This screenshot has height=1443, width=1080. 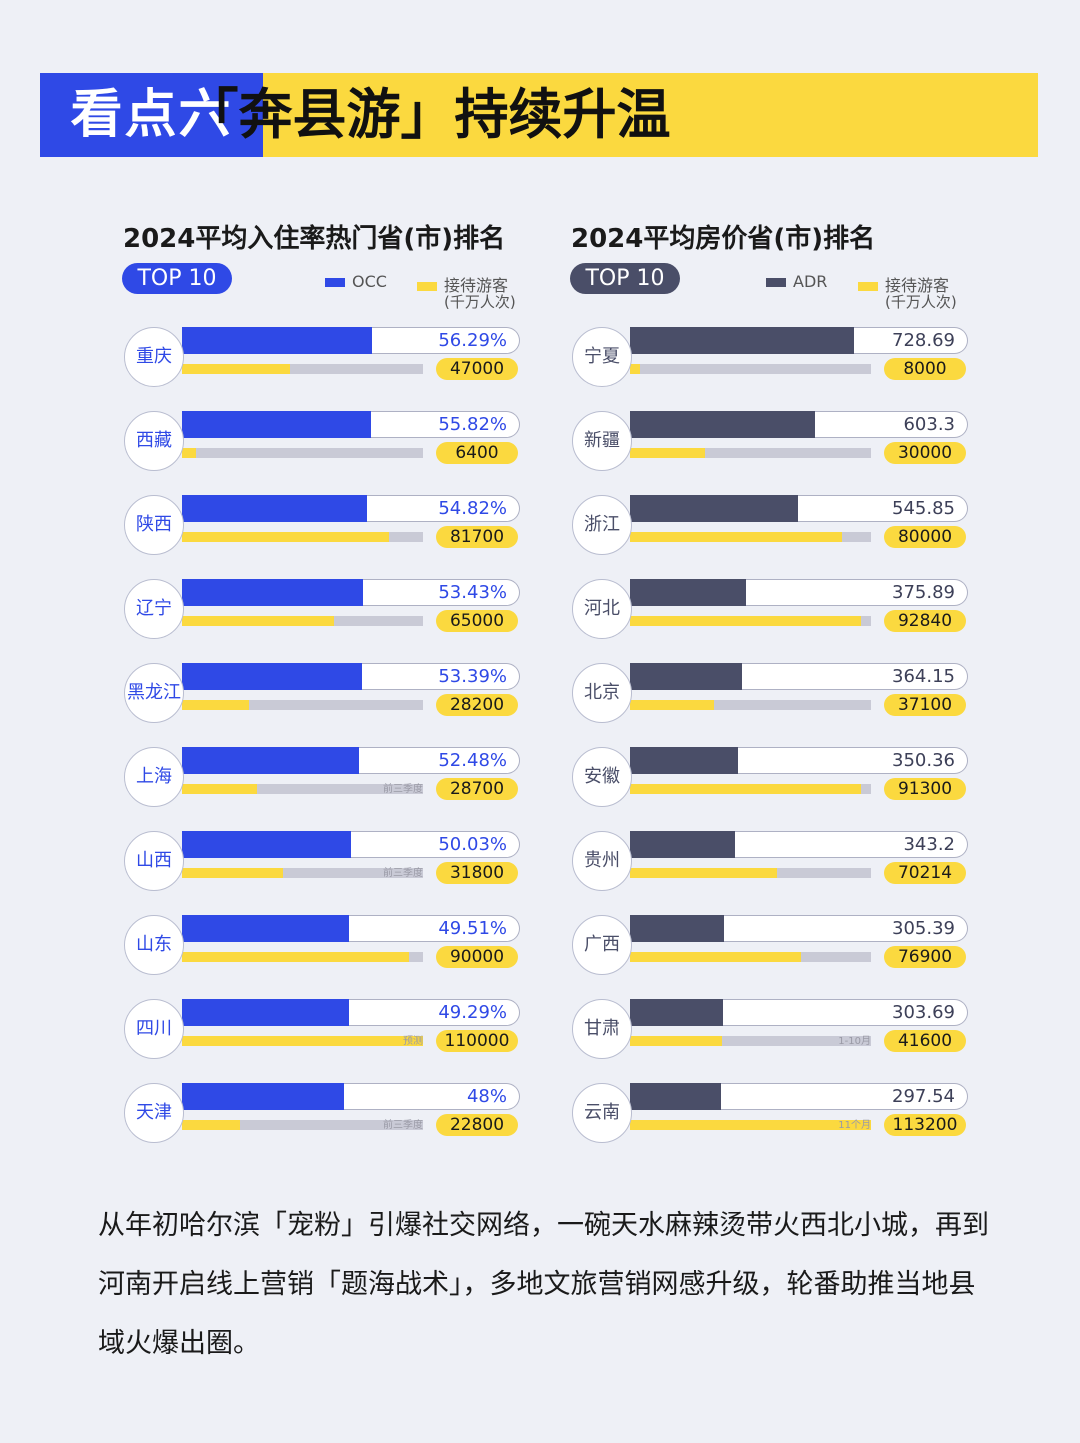 What do you see at coordinates (788, 779) in the screenshot?
I see `chart-row: 350.36 91300 安徽` at bounding box center [788, 779].